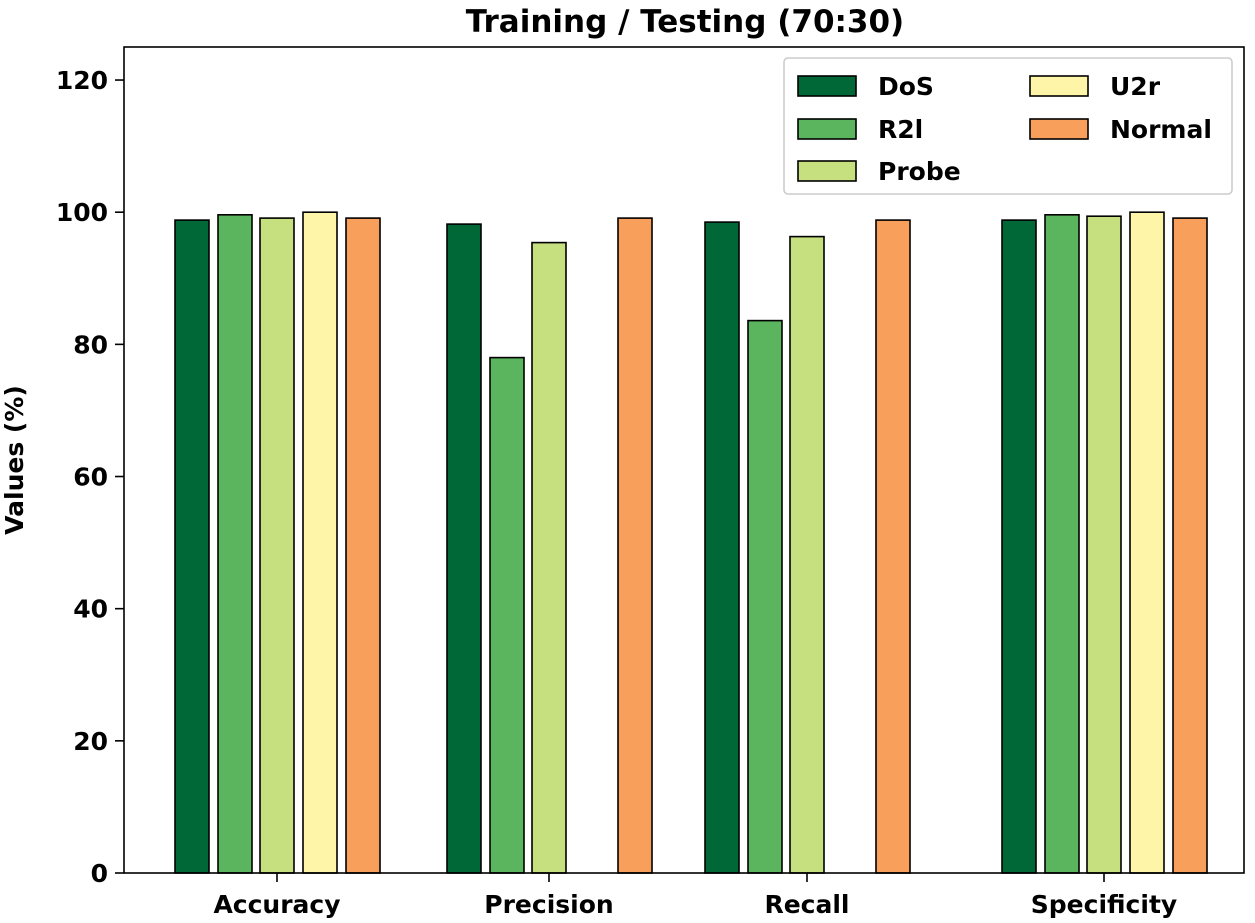 The width and height of the screenshot is (1255, 923). Describe the element at coordinates (1147, 542) in the screenshot. I see `bar-u2r-specificity` at that location.